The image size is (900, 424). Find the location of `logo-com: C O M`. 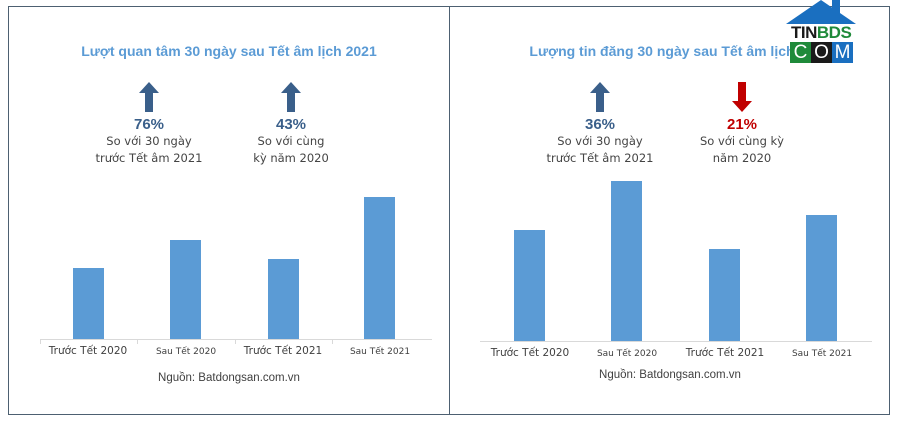

logo-com: C O M is located at coordinates (821, 52).